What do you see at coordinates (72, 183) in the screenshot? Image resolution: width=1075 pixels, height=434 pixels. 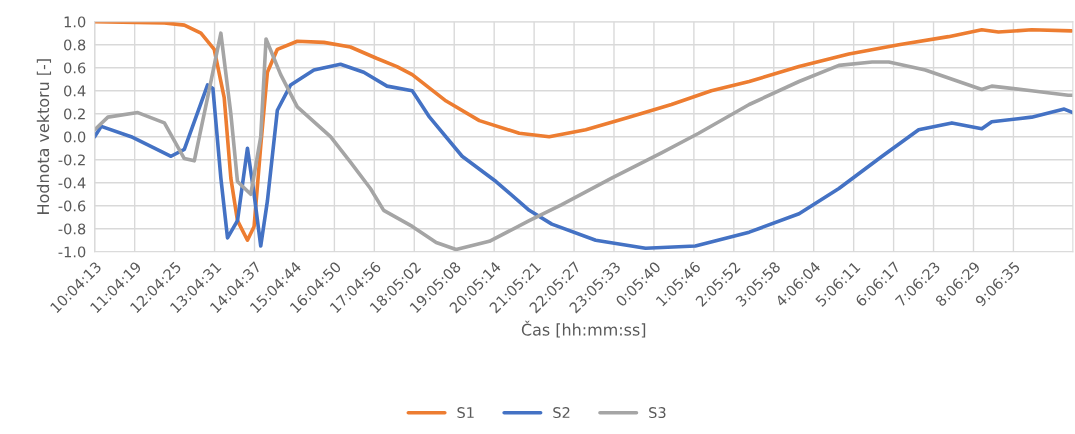 I see `y-tick-label: -0.4` at bounding box center [72, 183].